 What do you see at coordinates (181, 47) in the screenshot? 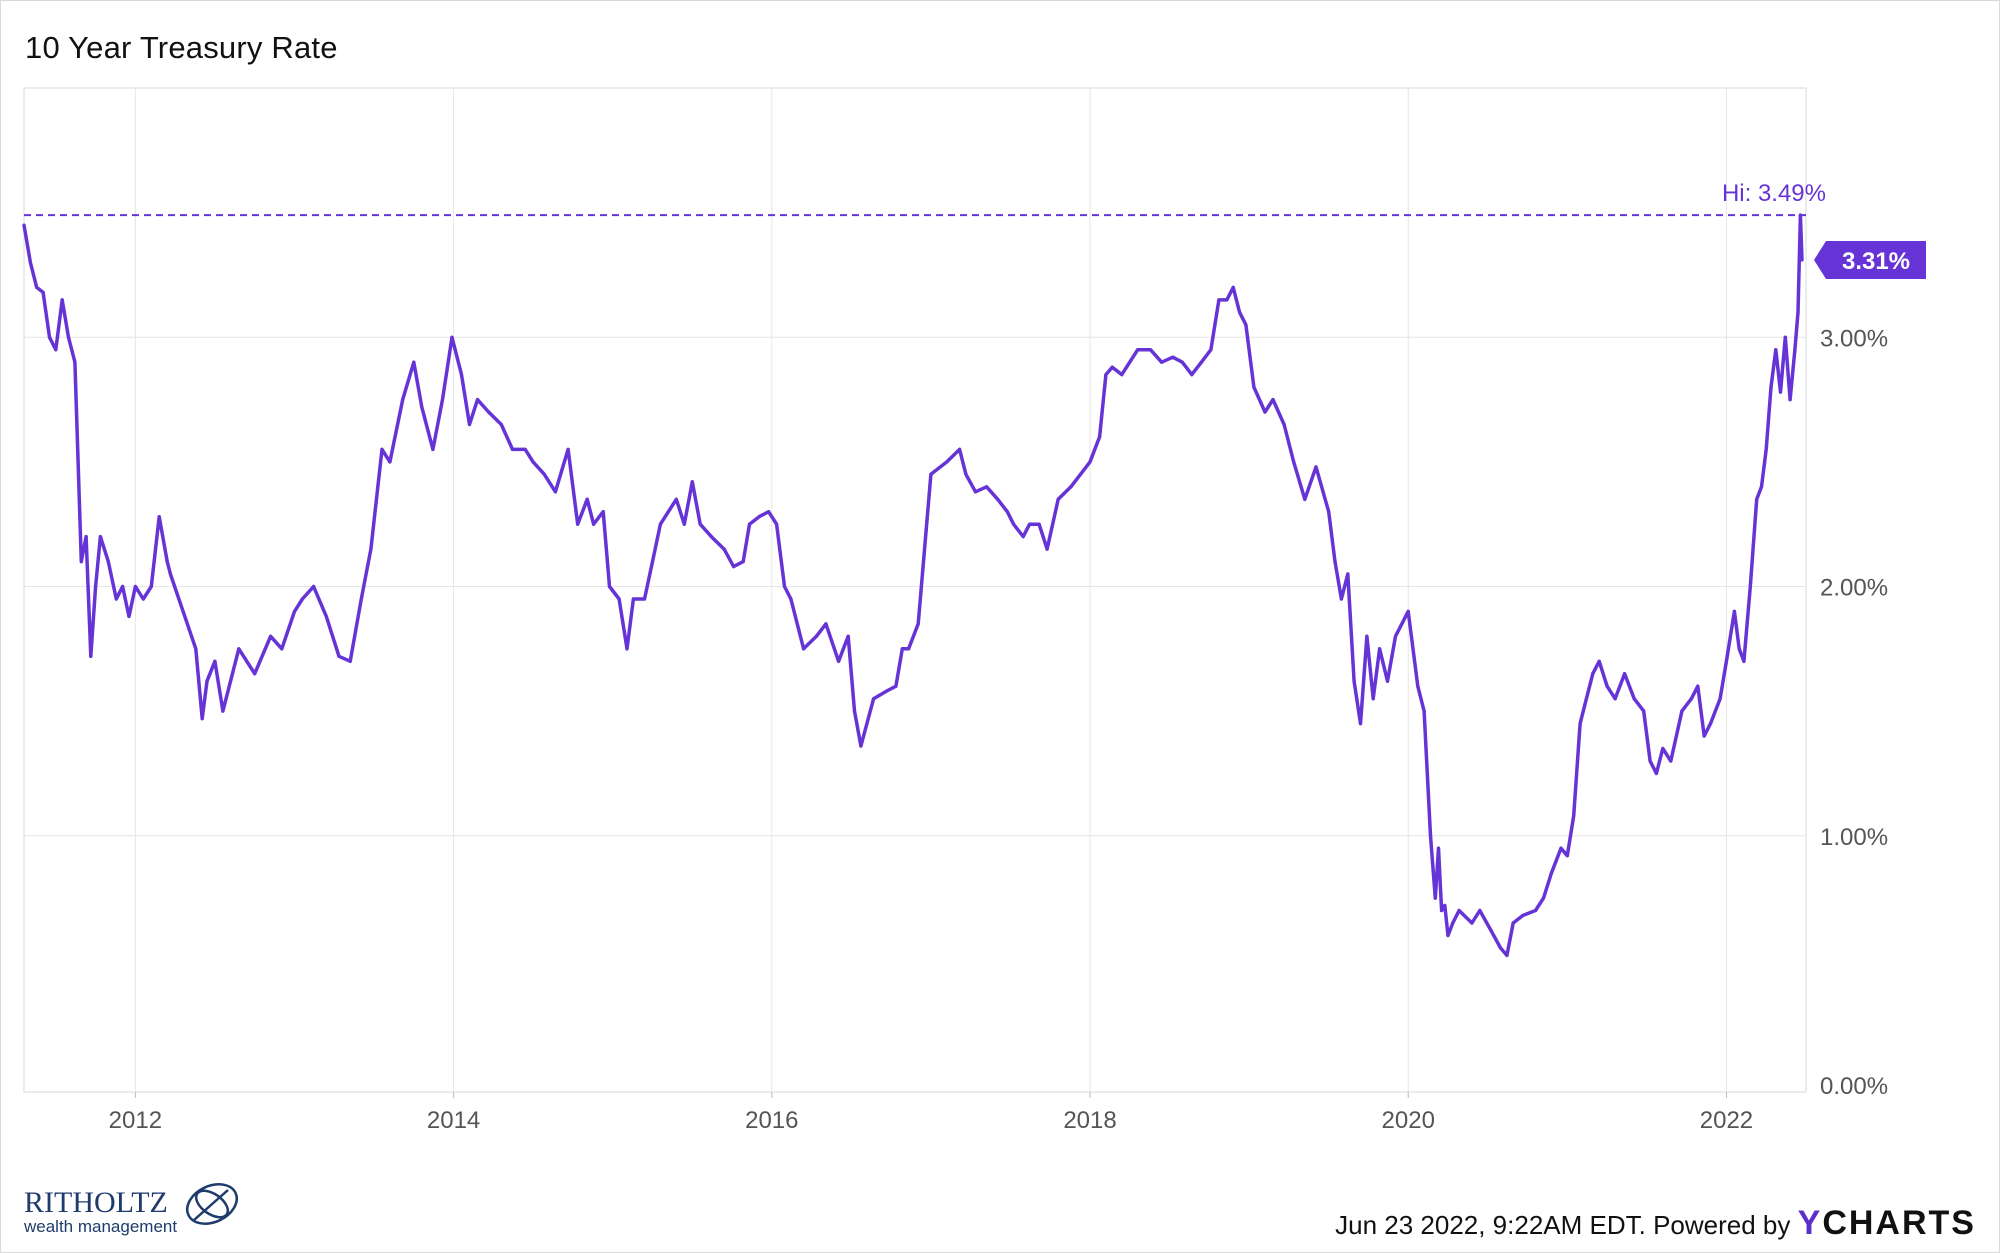
I see `chart-title: 10 Year Treasury Rate` at bounding box center [181, 47].